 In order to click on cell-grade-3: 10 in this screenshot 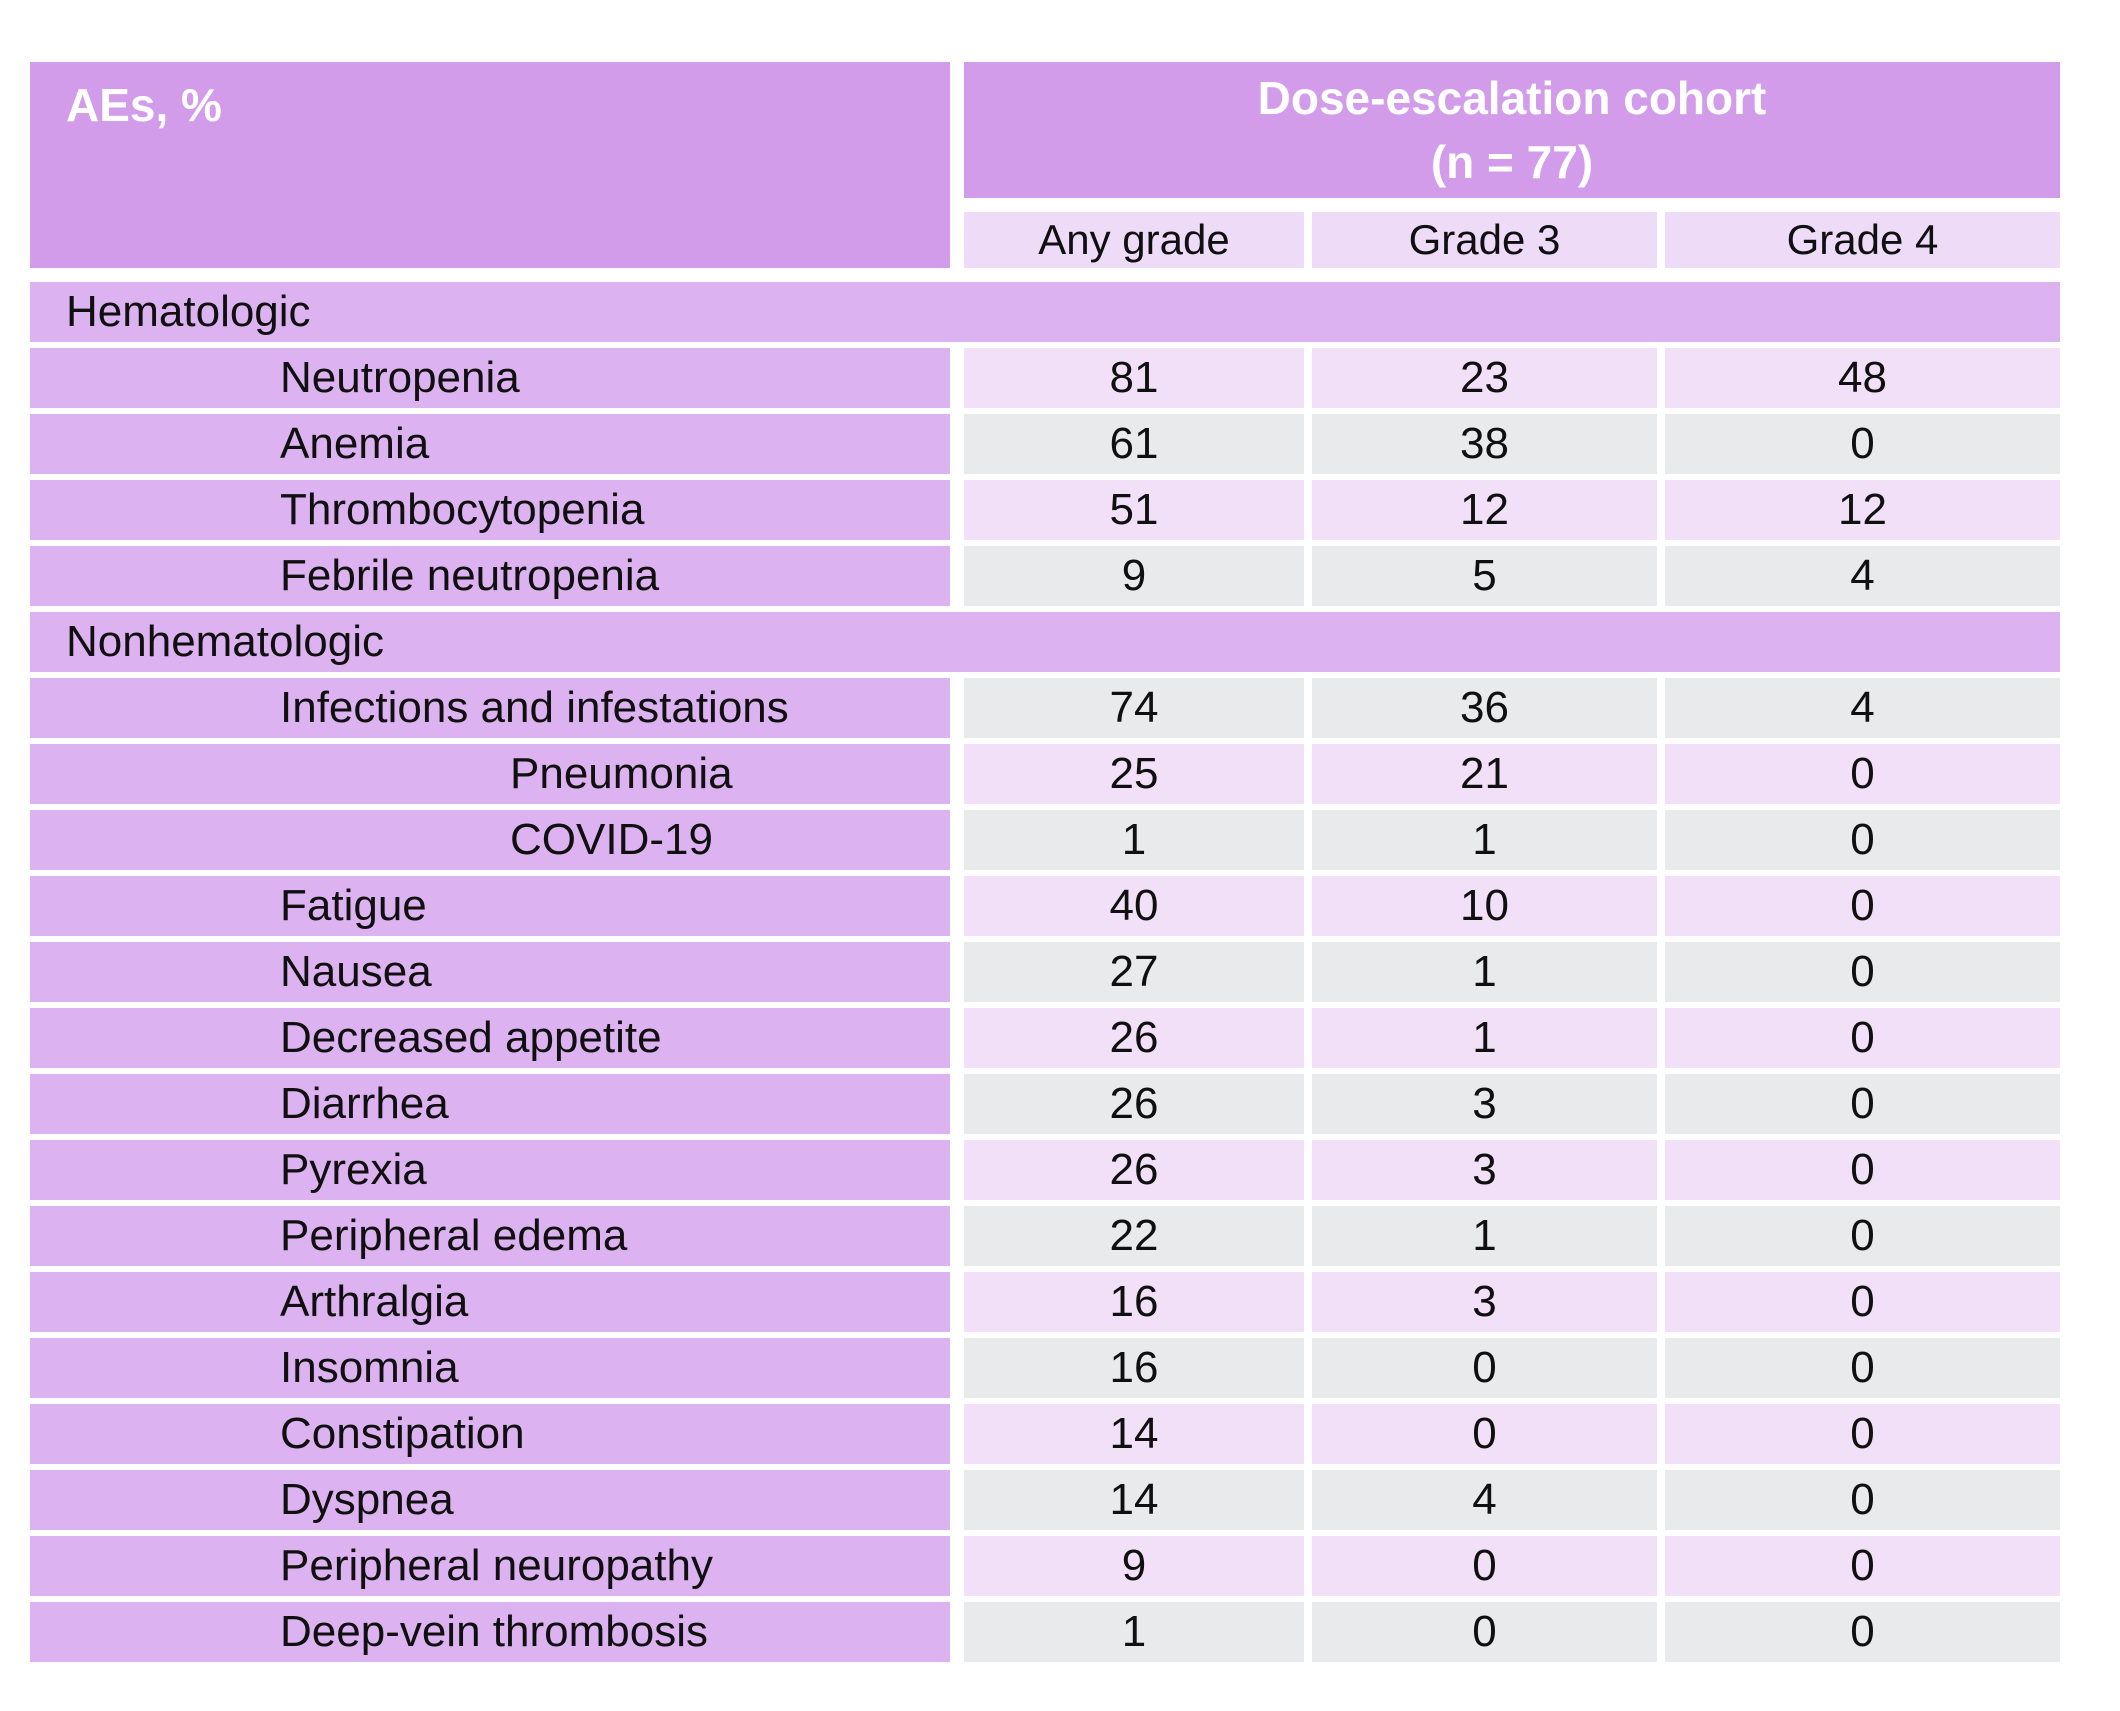, I will do `click(1484, 906)`.